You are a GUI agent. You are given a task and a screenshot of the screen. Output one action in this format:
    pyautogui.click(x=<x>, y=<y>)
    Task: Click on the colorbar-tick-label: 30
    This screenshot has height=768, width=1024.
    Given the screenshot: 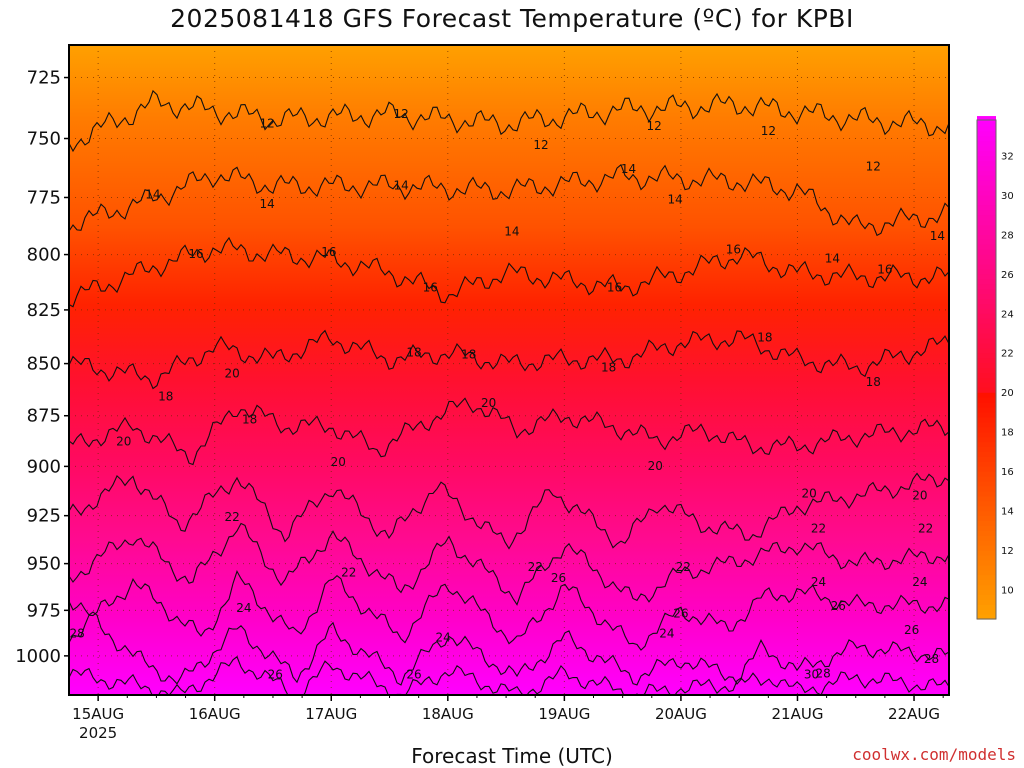 What is the action you would take?
    pyautogui.click(x=1007, y=196)
    